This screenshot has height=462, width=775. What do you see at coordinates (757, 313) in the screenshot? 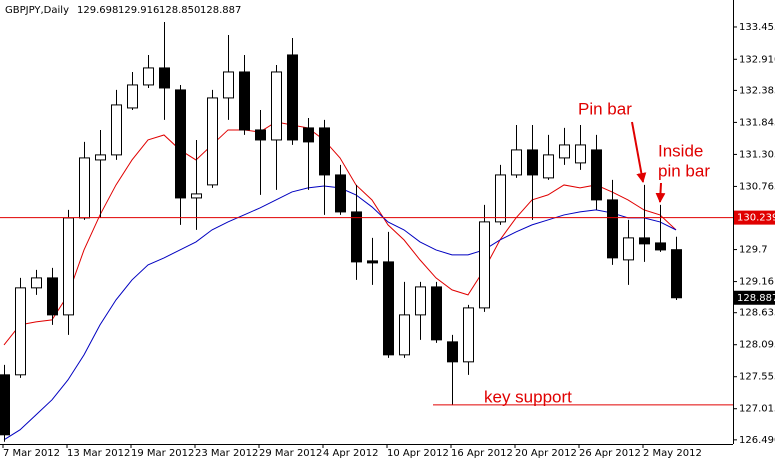
I see `y-tick-label: 128.635` at bounding box center [757, 313].